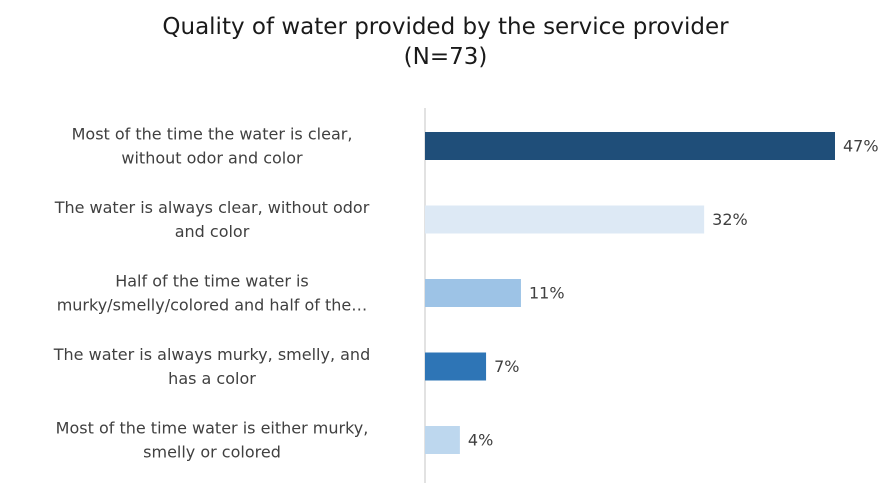 This screenshot has height=483, width=891. Describe the element at coordinates (730, 219) in the screenshot. I see `value-label-2: 32%` at that location.